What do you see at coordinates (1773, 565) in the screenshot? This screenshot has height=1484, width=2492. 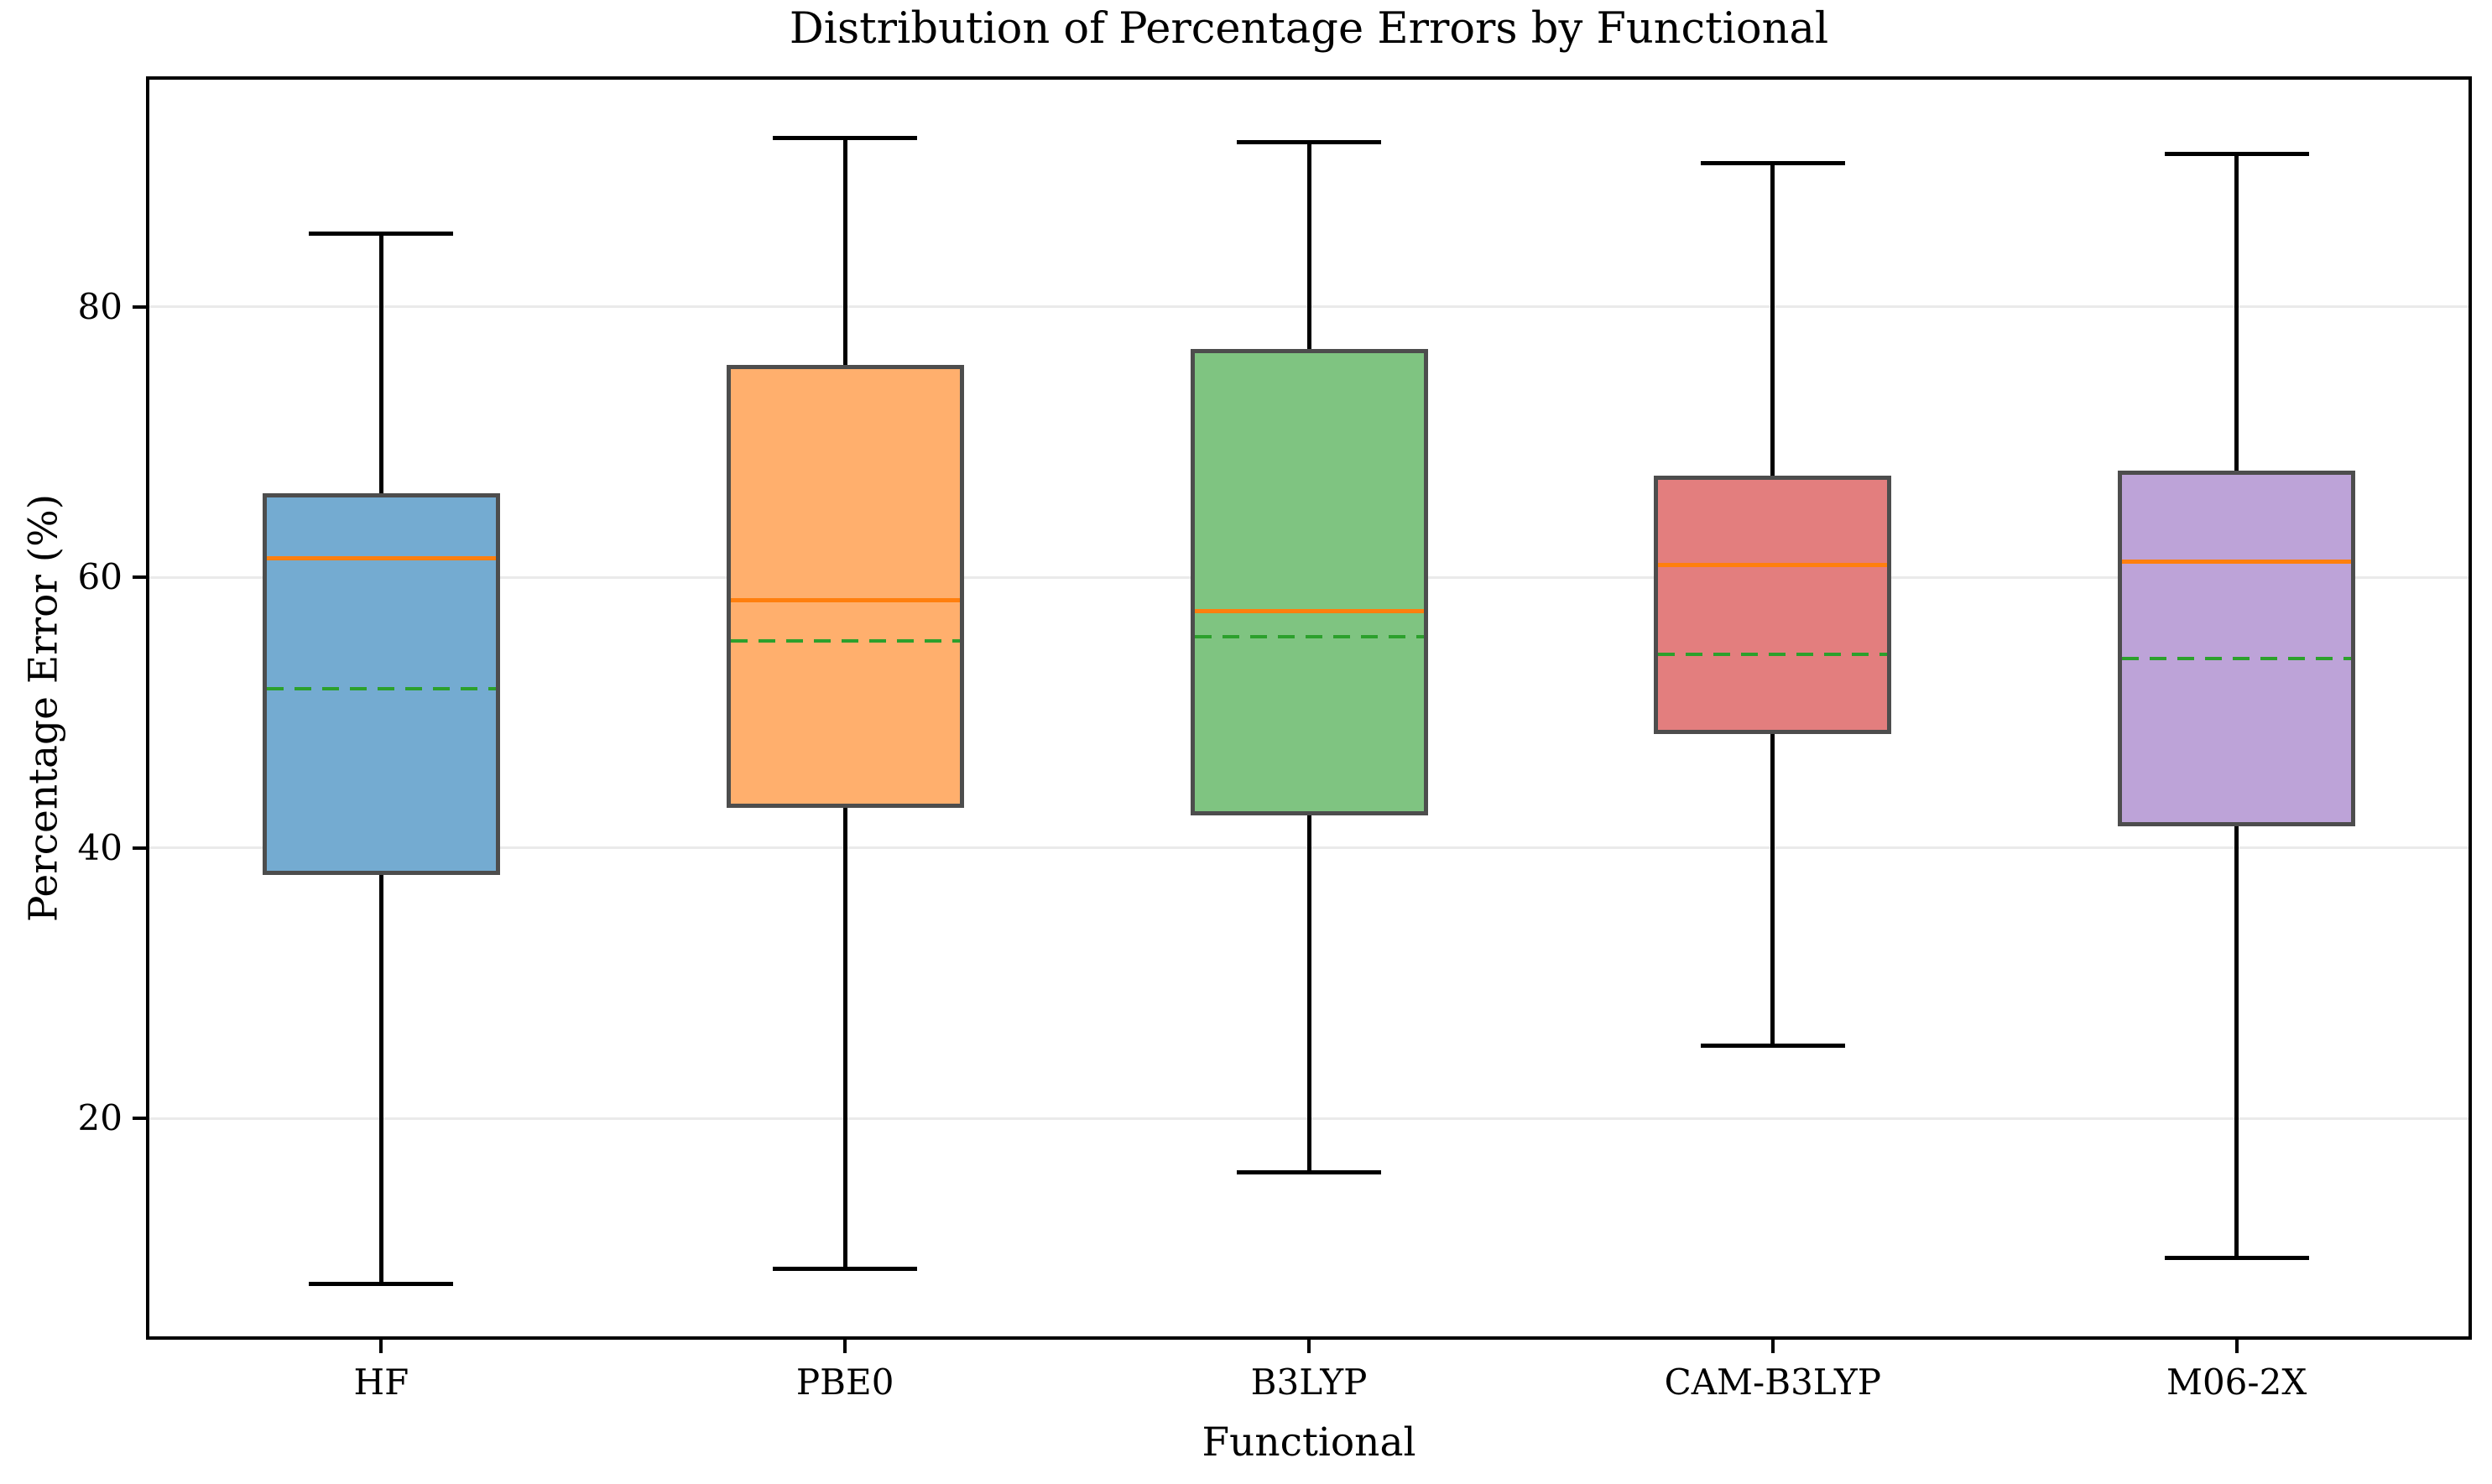 I see `median-line-CAM-B3LYP` at bounding box center [1773, 565].